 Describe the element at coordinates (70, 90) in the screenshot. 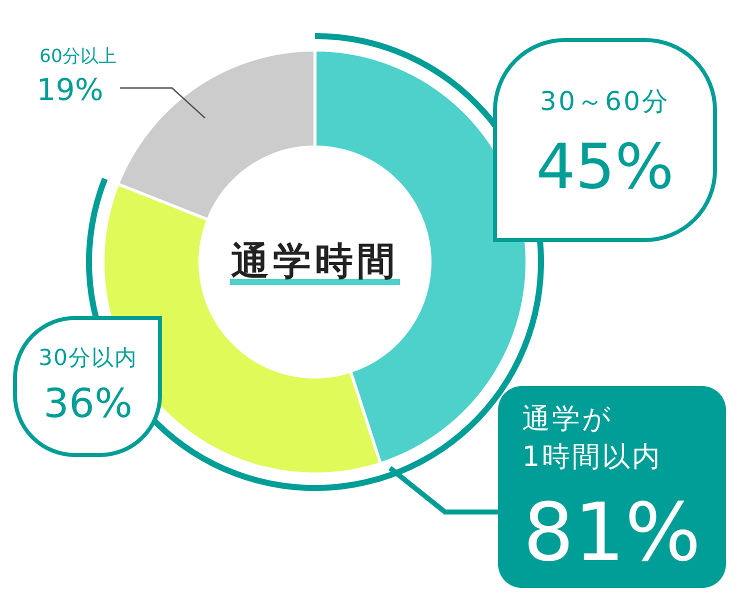

I see `data-label: 19%` at that location.